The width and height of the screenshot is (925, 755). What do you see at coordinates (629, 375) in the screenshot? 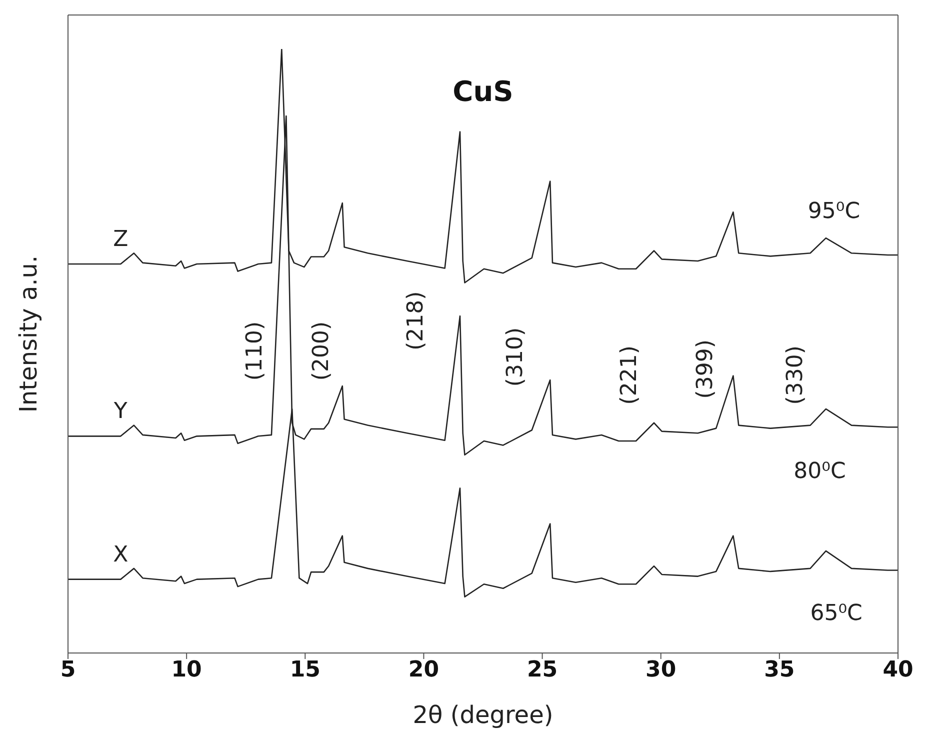
I see `annotation: (221)` at bounding box center [629, 375].